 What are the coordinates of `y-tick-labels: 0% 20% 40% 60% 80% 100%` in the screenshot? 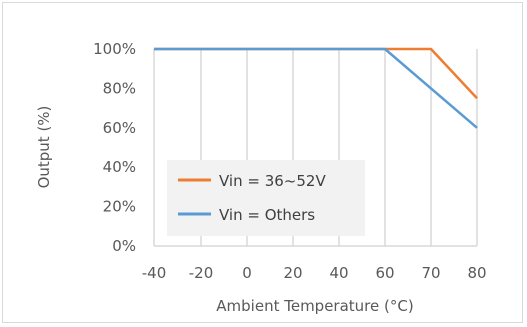 It's located at (114, 147).